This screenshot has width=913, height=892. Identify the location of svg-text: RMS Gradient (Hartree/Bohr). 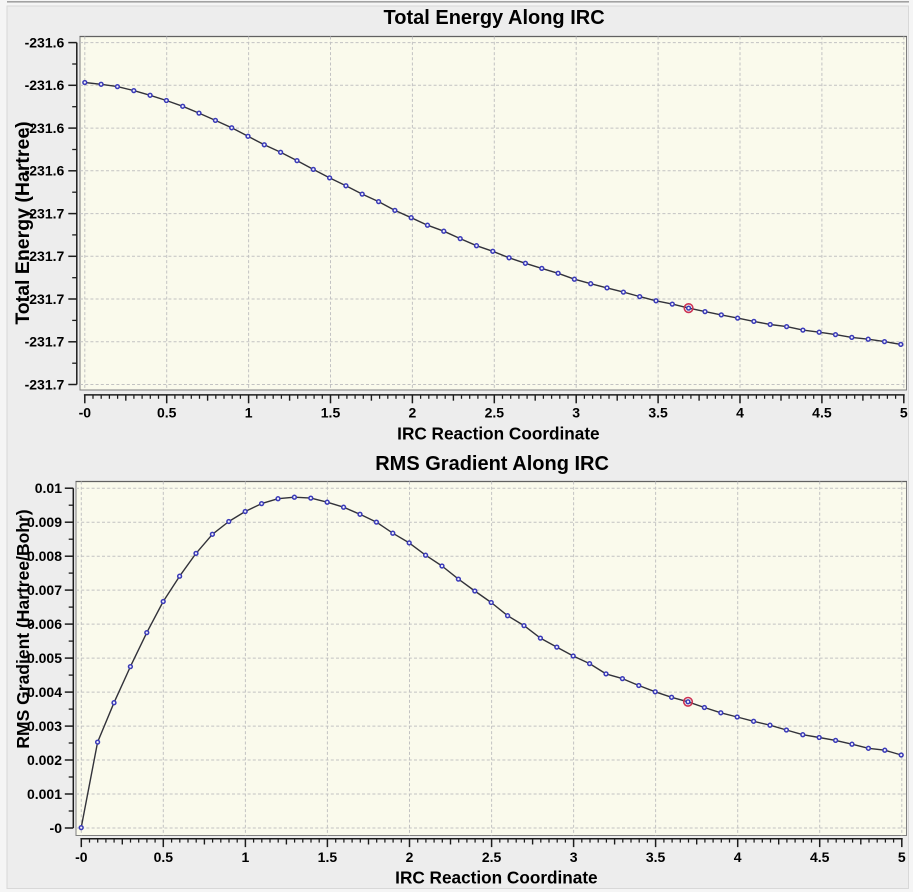
(23, 628).